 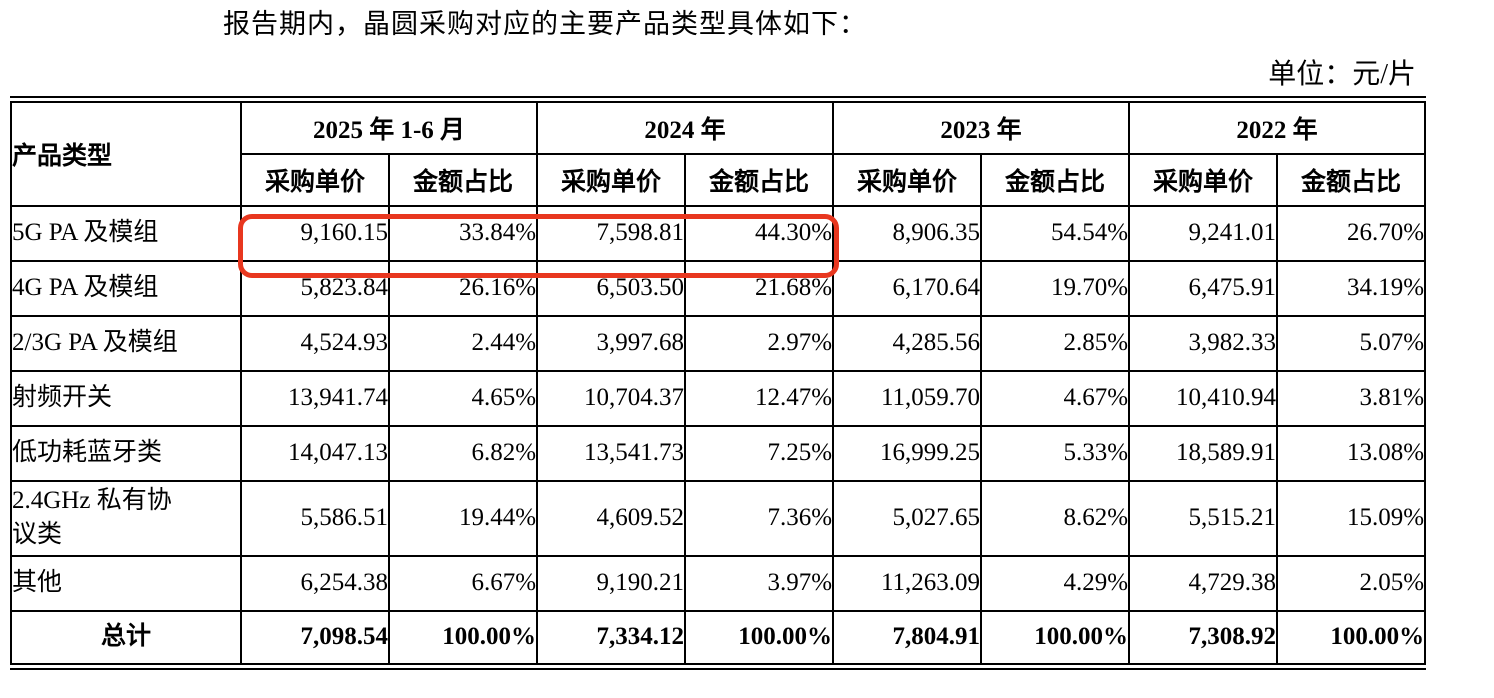 I want to click on col-group-2024: 2024 年, so click(x=685, y=126).